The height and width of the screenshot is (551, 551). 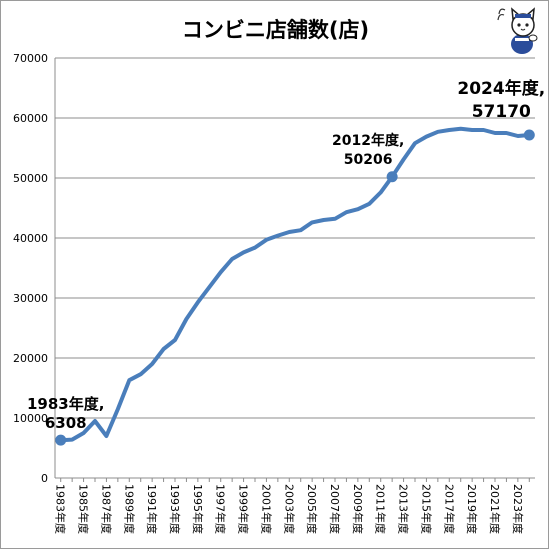 I want to click on x-tick-label: 2009年度, so click(x=358, y=509).